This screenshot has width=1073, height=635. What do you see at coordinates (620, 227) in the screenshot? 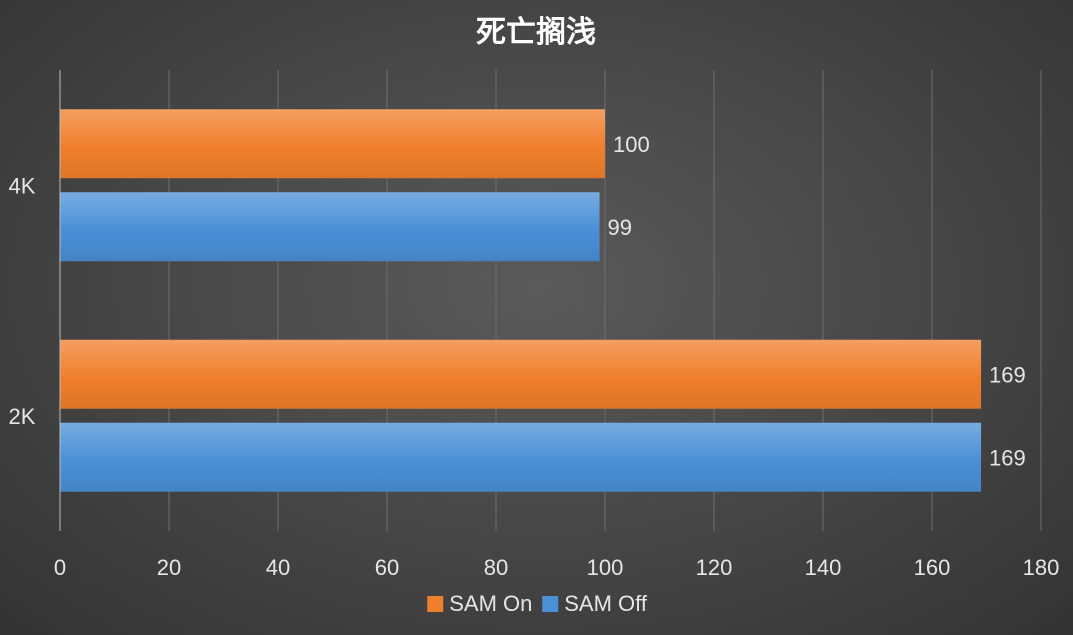
I see `data-label: 99` at bounding box center [620, 227].